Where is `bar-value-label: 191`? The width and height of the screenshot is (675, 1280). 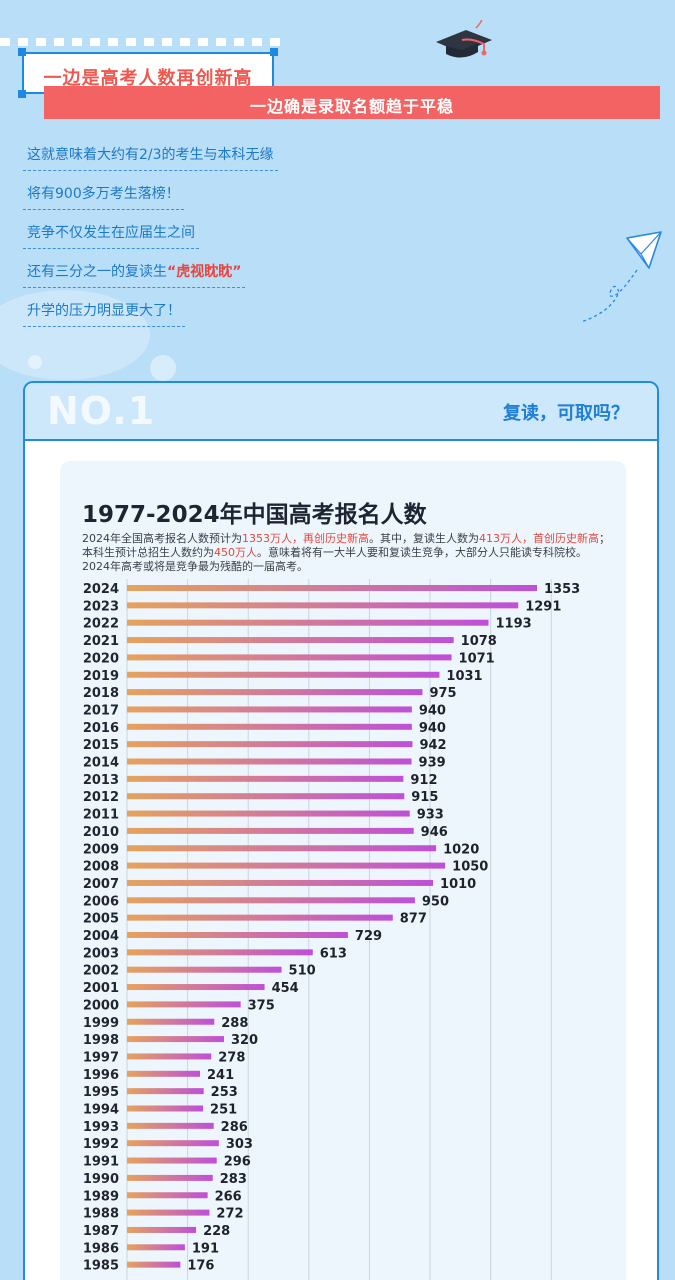 bar-value-label: 191 is located at coordinates (205, 1248).